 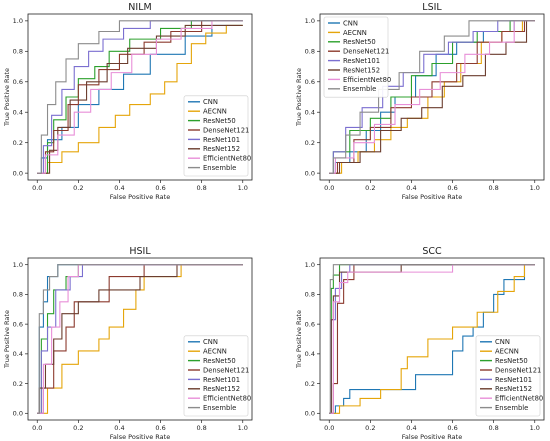 What do you see at coordinates (432, 251) in the screenshot?
I see `chart-title: SCC` at bounding box center [432, 251].